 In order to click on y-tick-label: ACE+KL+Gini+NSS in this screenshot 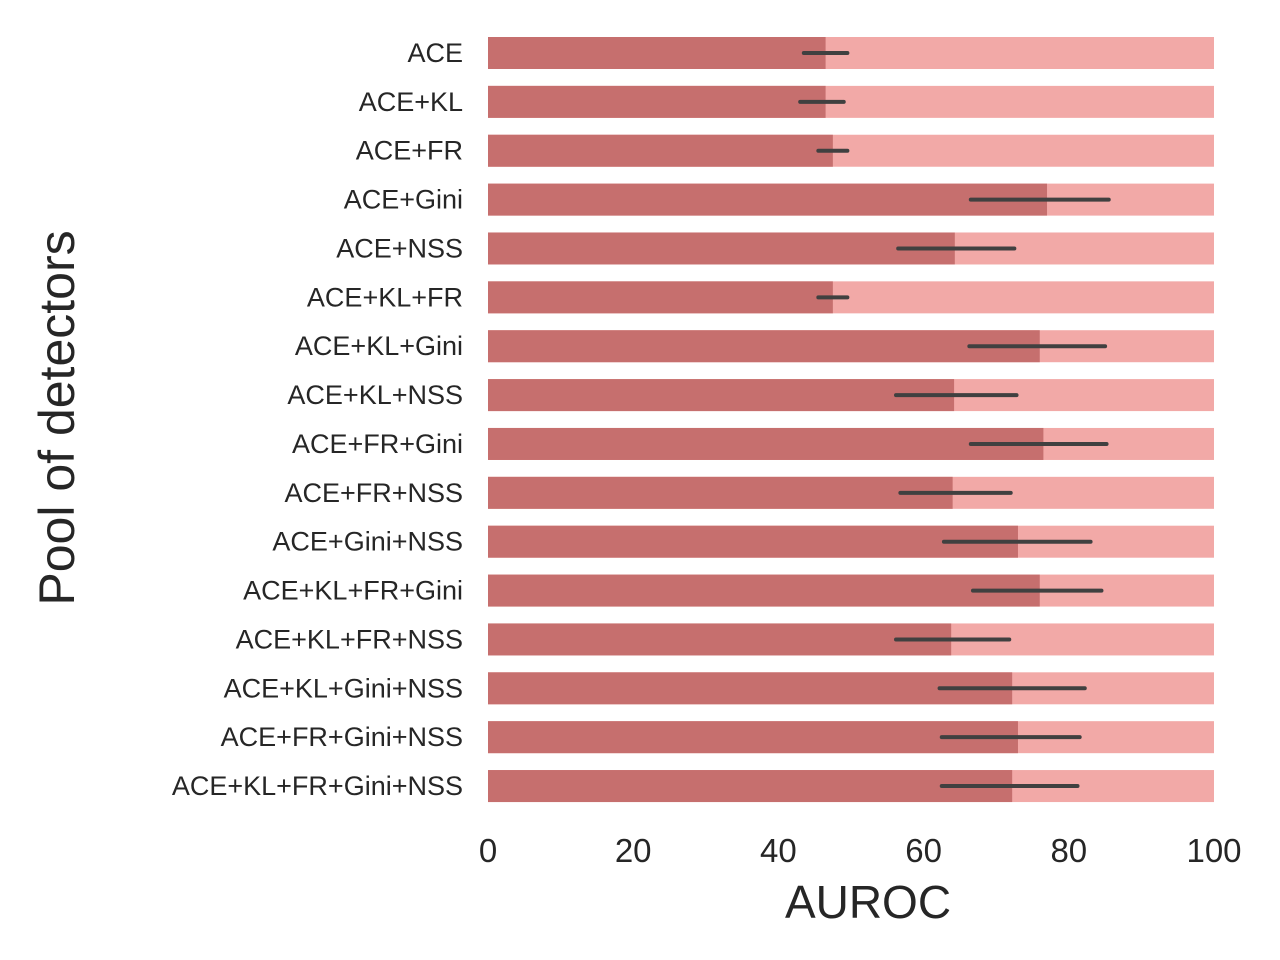, I will do `click(343, 688)`.